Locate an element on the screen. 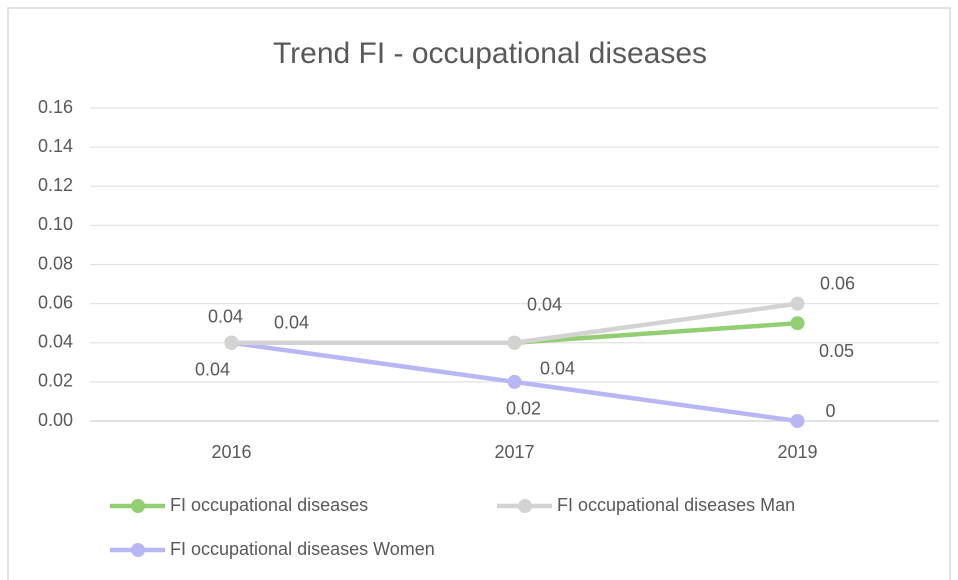 This screenshot has width=958, height=580. data-label: 0.05 is located at coordinates (836, 351).